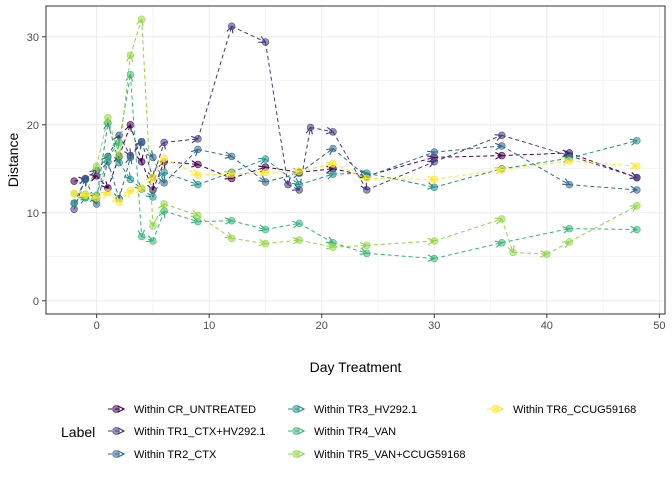 Image resolution: width=672 pixels, height=480 pixels. Describe the element at coordinates (33, 126) in the screenshot. I see `y-tick-label: 20` at that location.